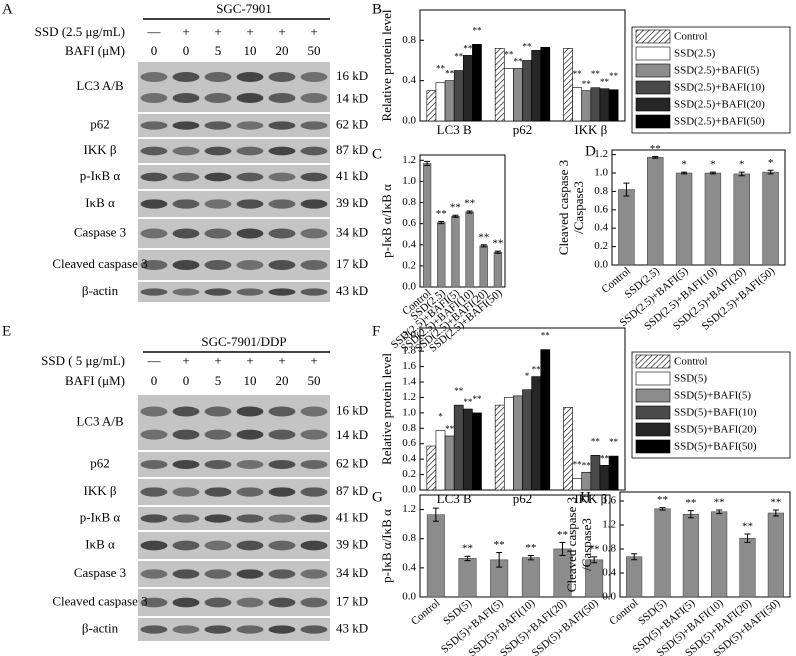 The image size is (796, 656). I want to click on row-label: LC3 A/B, so click(100, 85).